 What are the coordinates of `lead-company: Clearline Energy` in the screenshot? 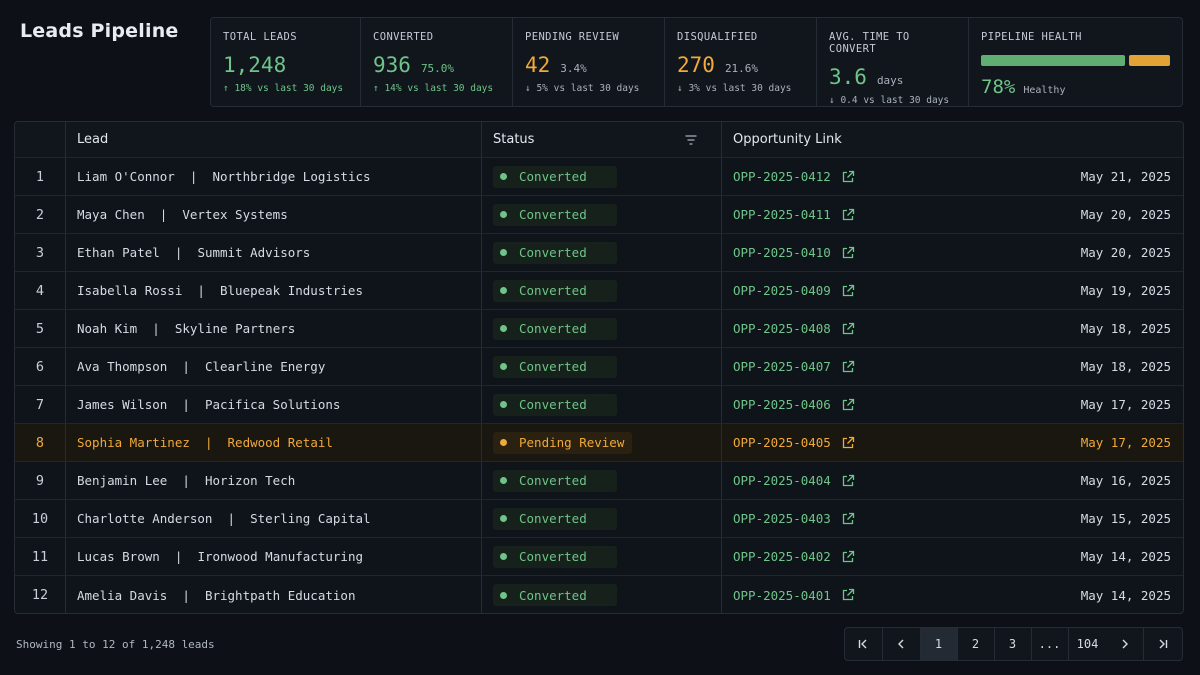 It's located at (265, 366).